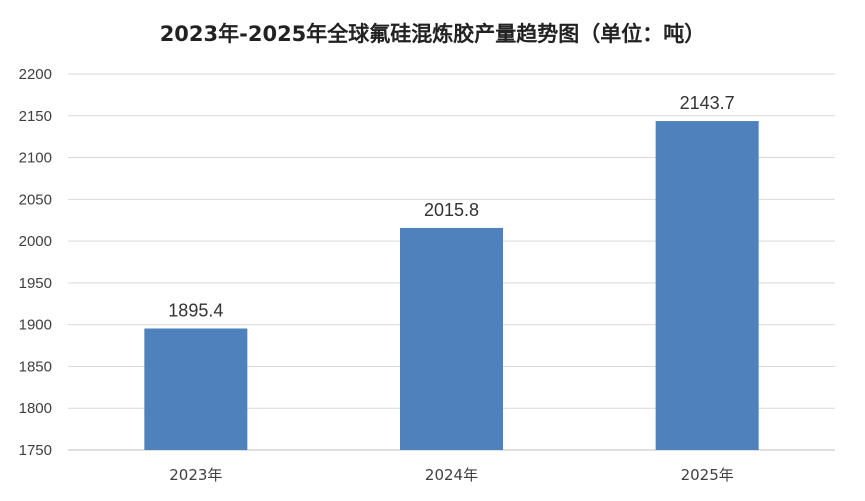  I want to click on x-tick-label: 2024年, so click(451, 475).